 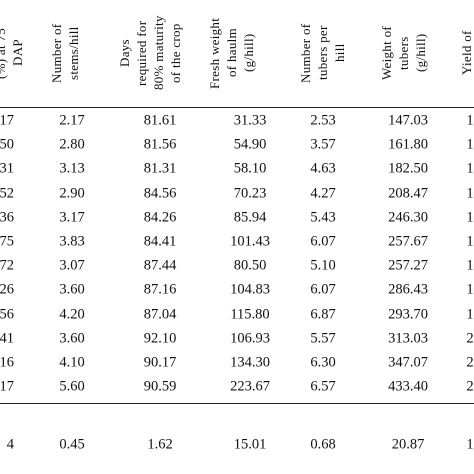 I want to click on table-cell: 5.57, so click(x=323, y=338).